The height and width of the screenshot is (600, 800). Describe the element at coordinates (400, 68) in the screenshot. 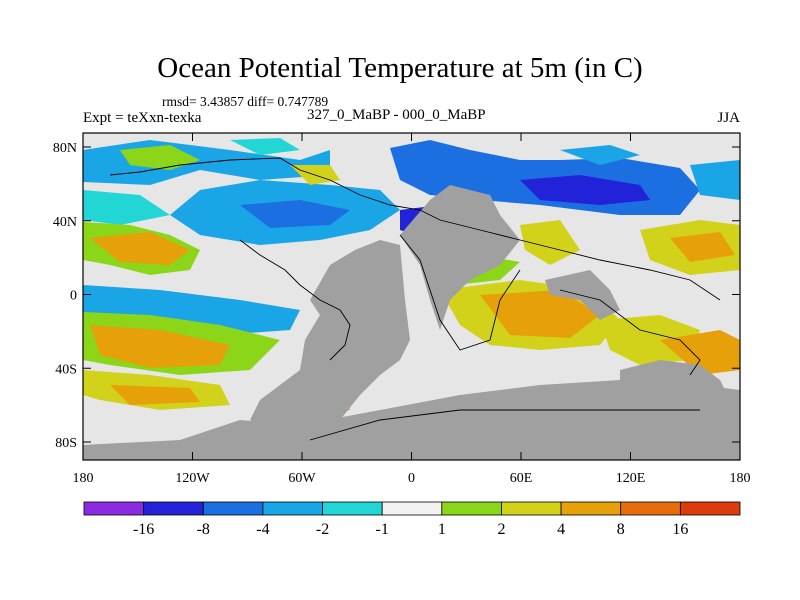

I see `plot-title: Ocean Potential Temperature at 5m (in C)` at that location.